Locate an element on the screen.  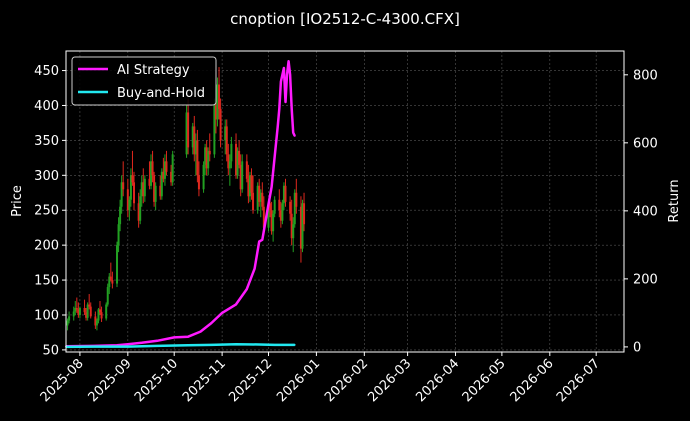
right-y-tick-label-400: 400 is located at coordinates (645, 211).